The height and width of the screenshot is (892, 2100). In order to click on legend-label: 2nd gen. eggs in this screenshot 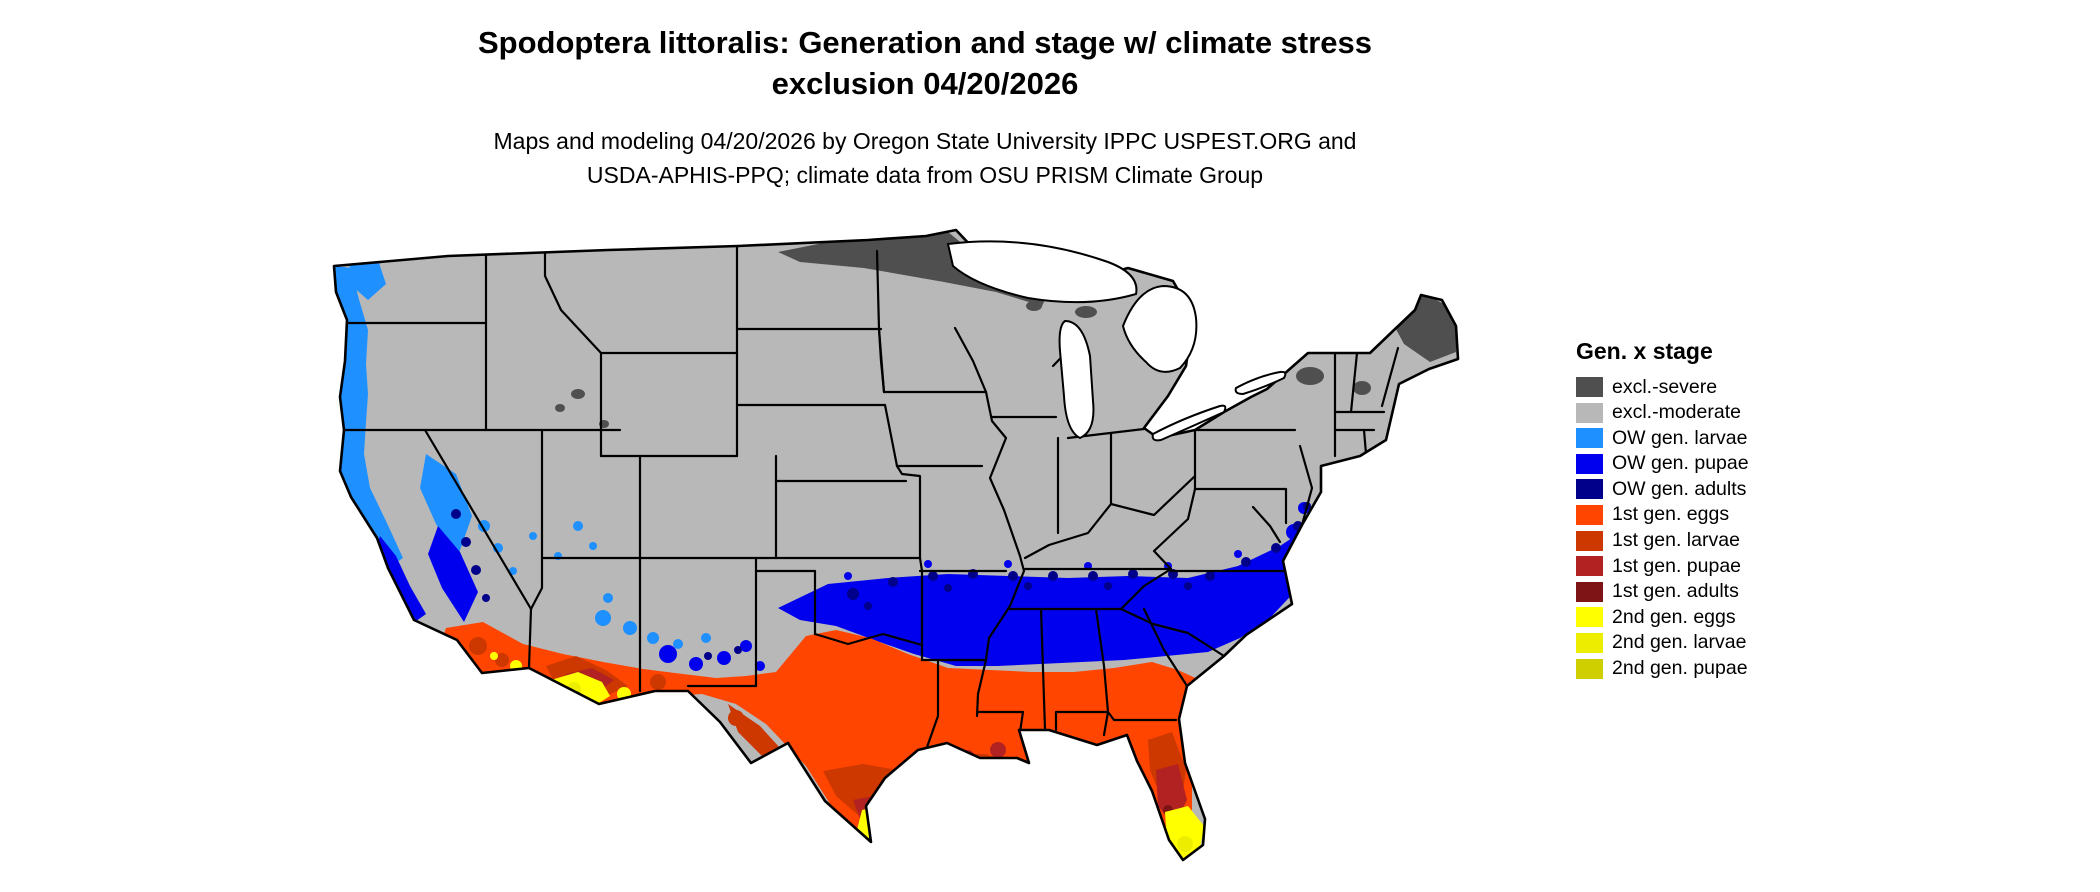, I will do `click(1674, 616)`.